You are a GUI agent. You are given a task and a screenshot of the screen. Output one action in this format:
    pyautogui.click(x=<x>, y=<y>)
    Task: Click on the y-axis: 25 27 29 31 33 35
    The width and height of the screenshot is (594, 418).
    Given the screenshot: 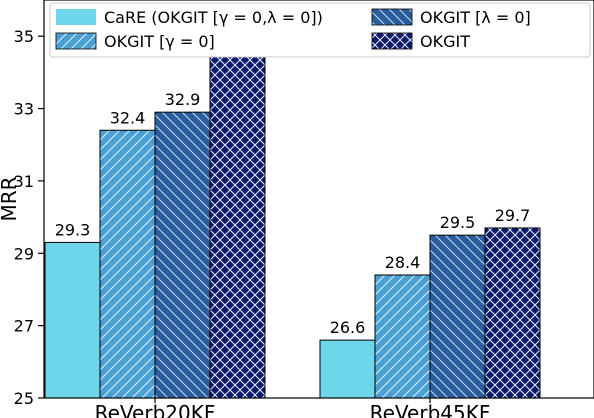 What is the action you would take?
    pyautogui.click(x=29, y=217)
    